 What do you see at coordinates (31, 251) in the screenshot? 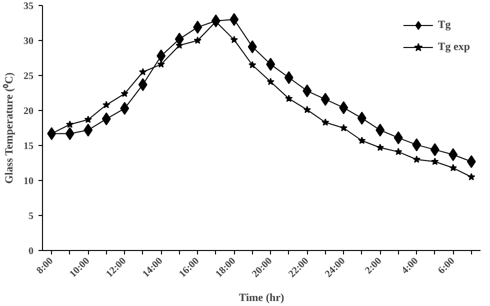
I see `y-tick-label: 0` at bounding box center [31, 251].